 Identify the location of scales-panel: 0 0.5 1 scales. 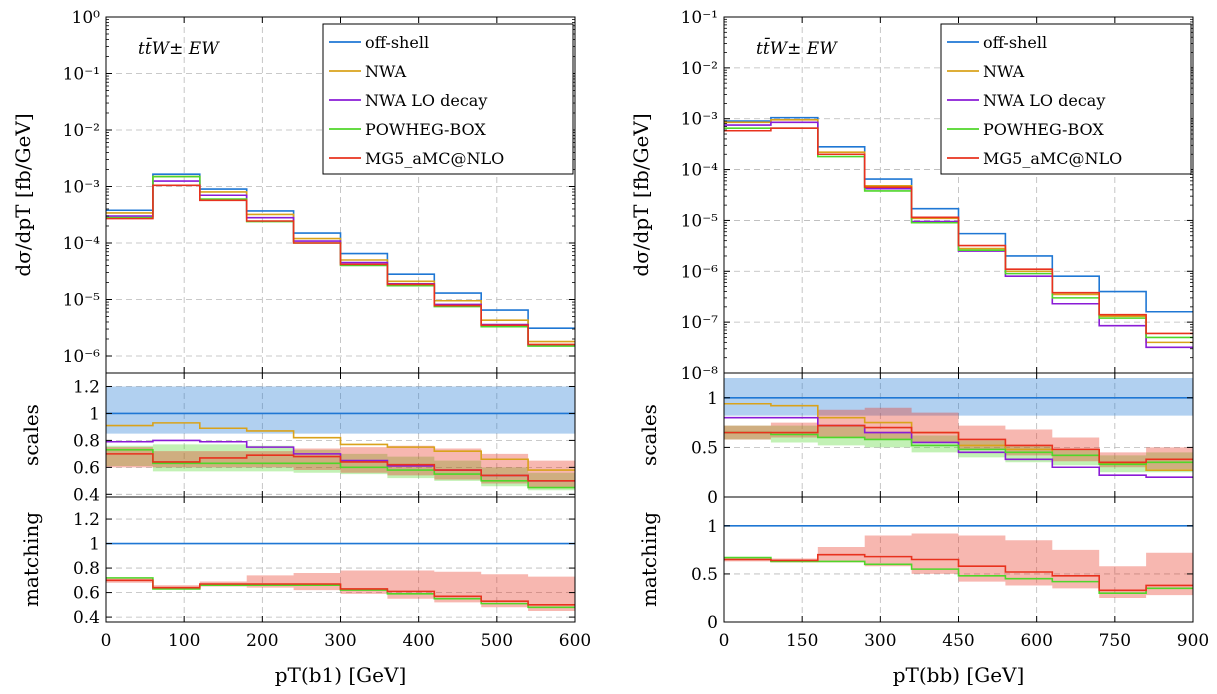
(915, 440).